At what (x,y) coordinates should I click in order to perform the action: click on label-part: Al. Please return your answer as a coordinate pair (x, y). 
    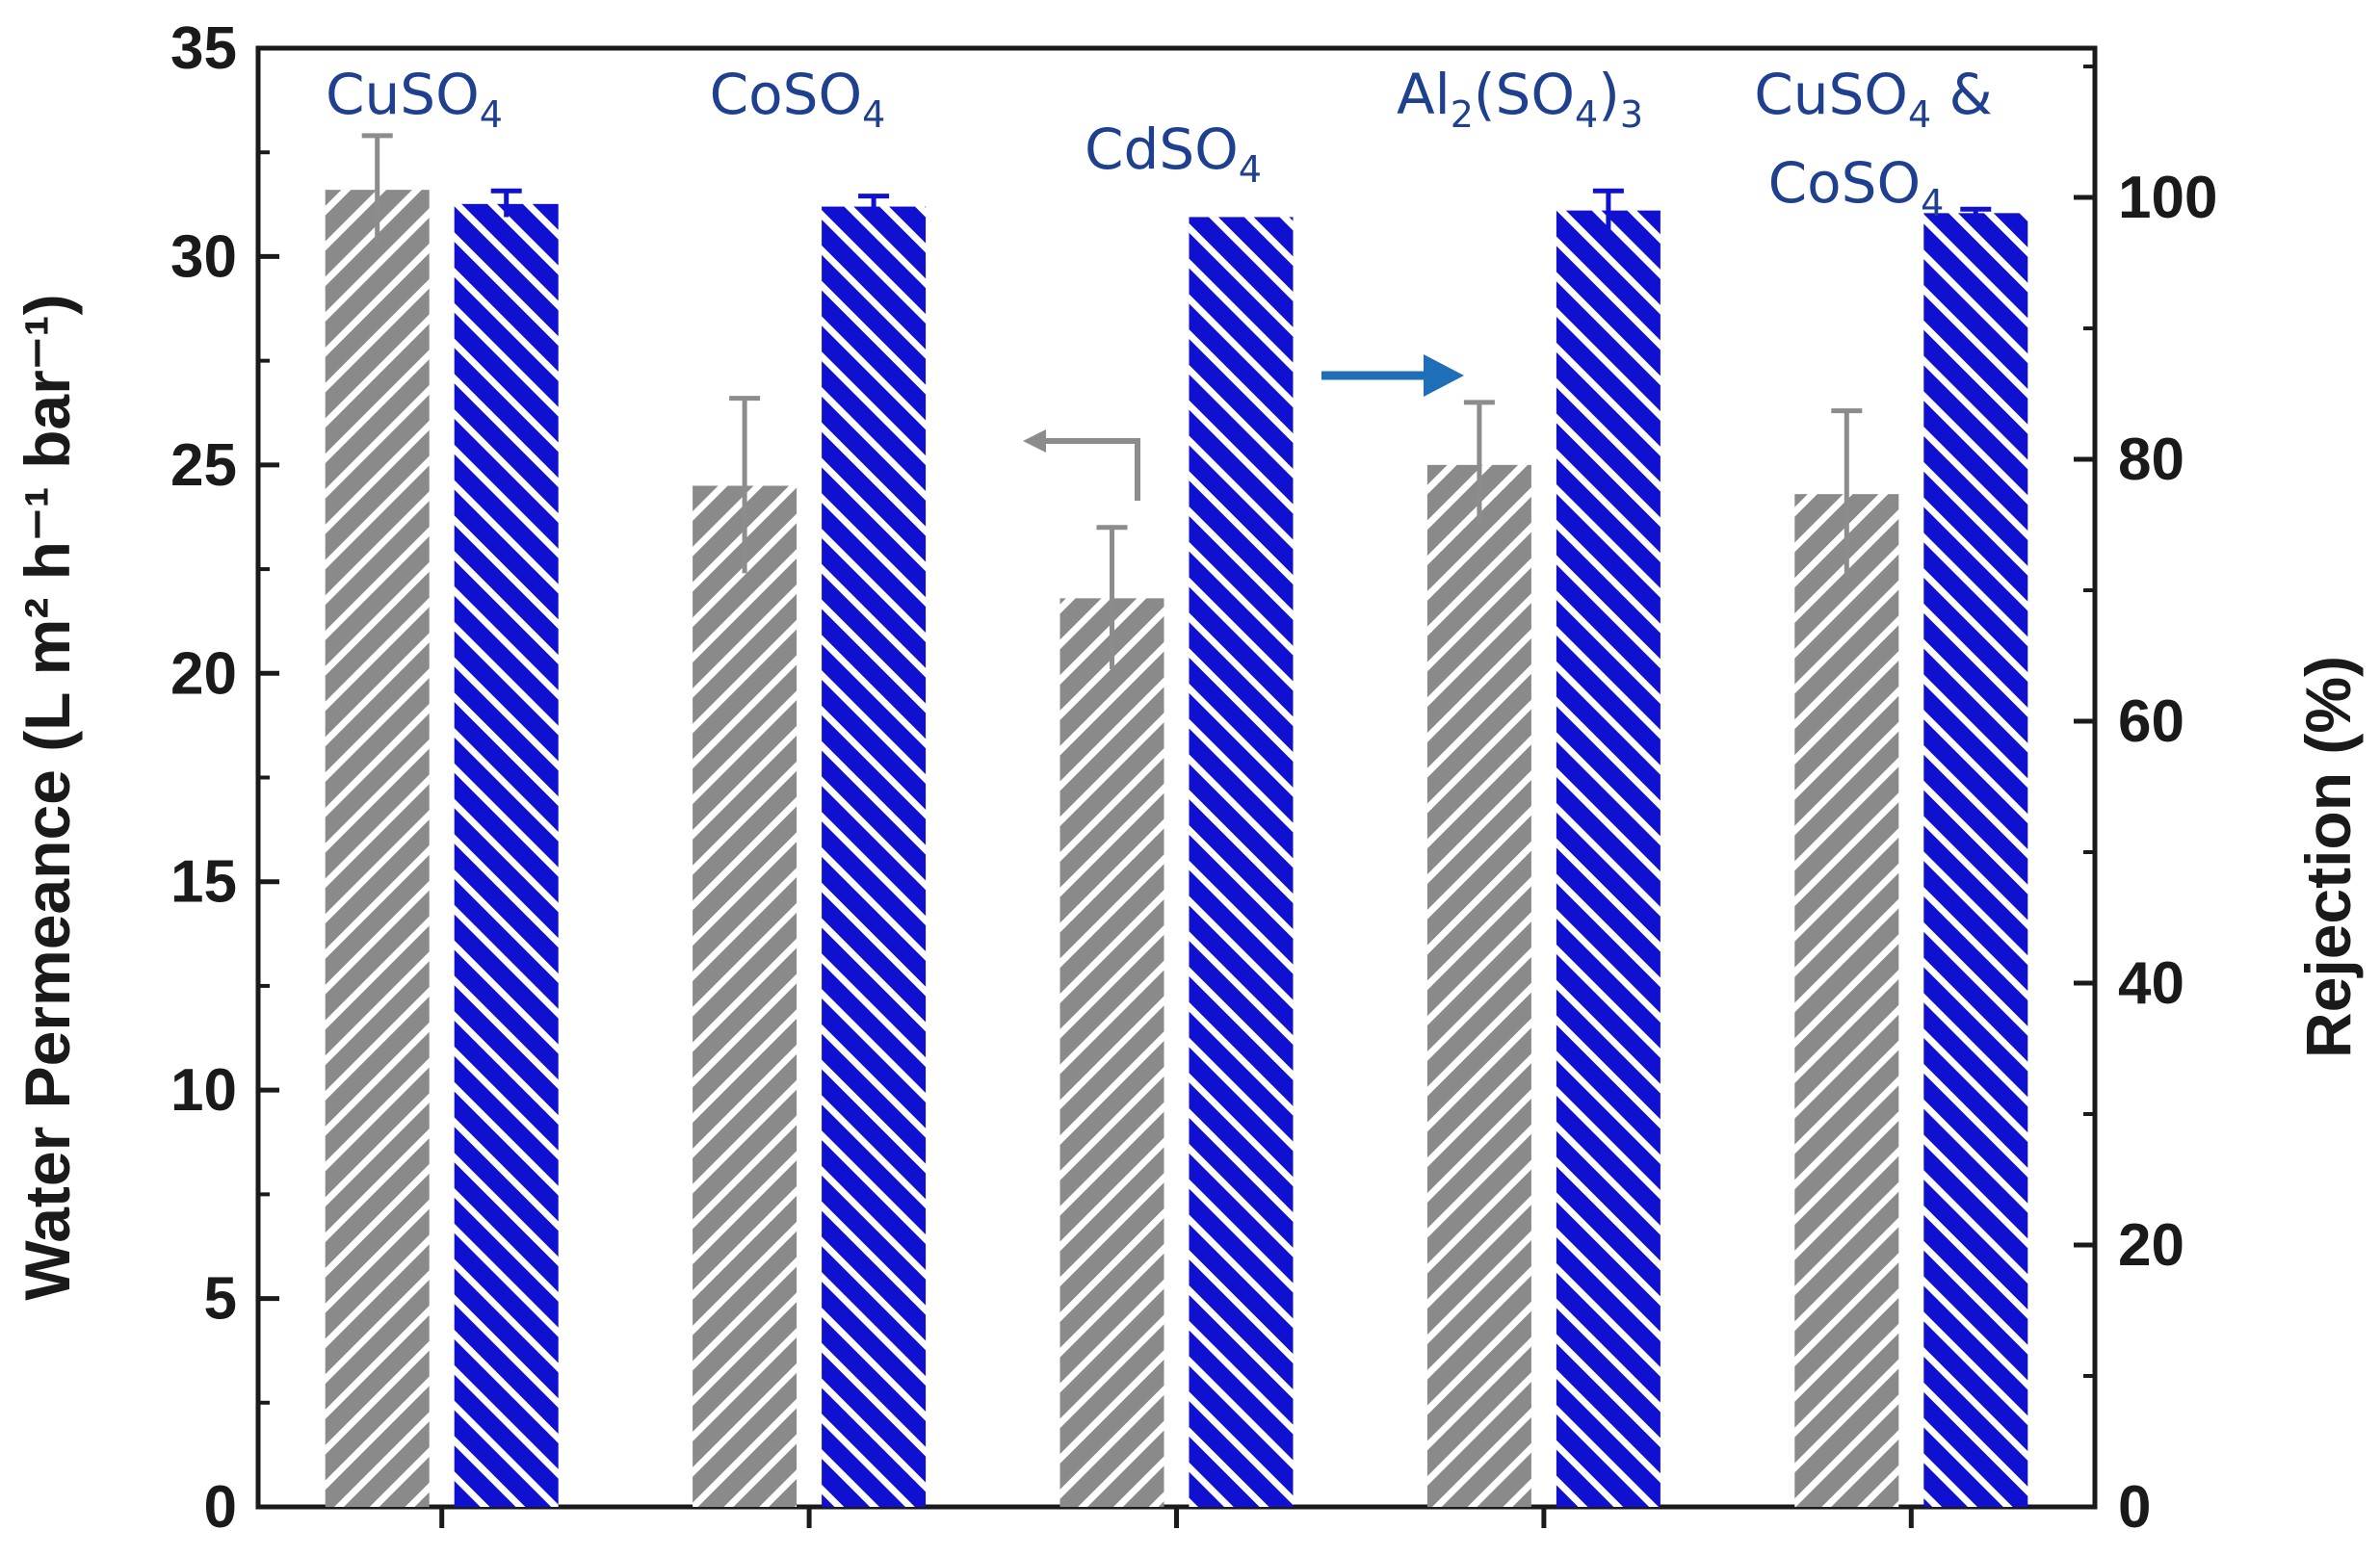
    Looking at the image, I should click on (1424, 94).